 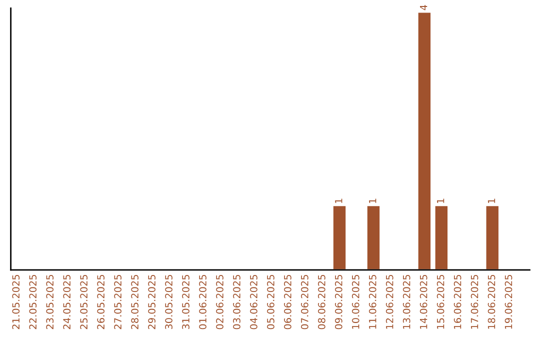 I want to click on x-tick-label: 12.06.2025, so click(x=390, y=301).